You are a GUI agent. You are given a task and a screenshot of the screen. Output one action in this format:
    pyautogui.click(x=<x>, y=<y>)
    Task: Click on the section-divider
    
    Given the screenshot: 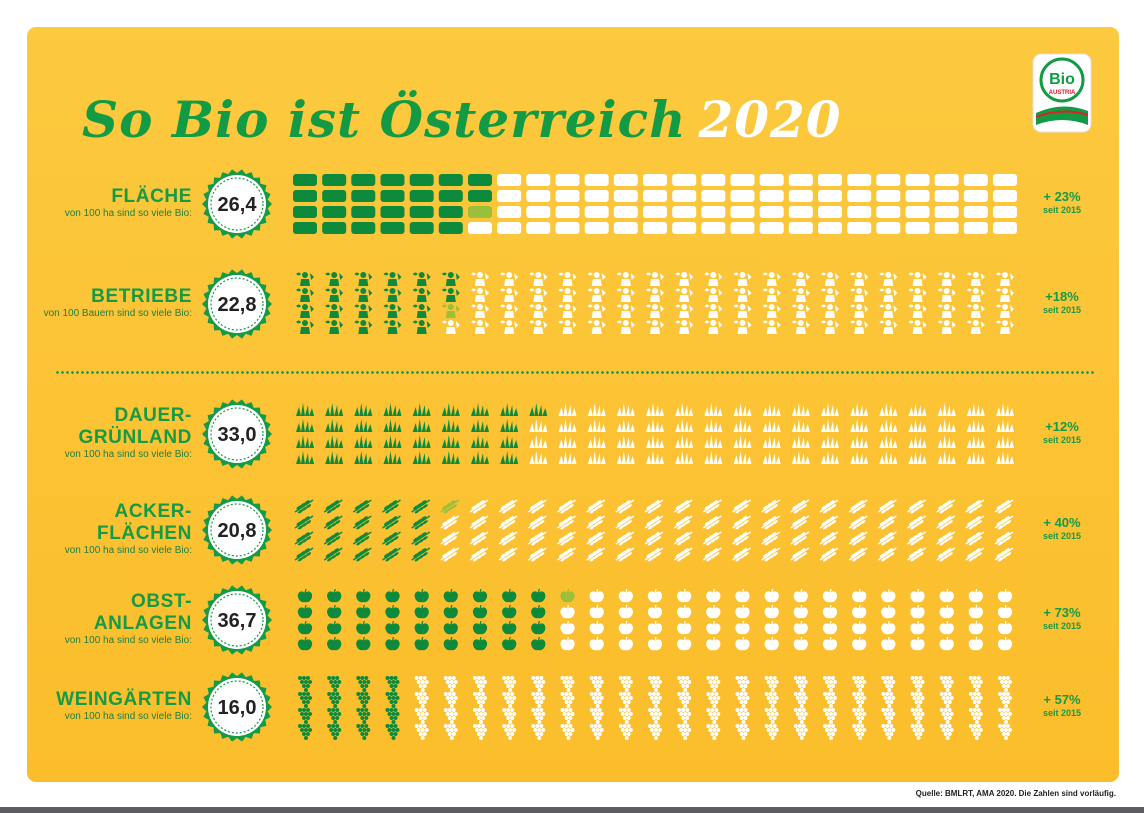 What is the action you would take?
    pyautogui.click(x=575, y=372)
    